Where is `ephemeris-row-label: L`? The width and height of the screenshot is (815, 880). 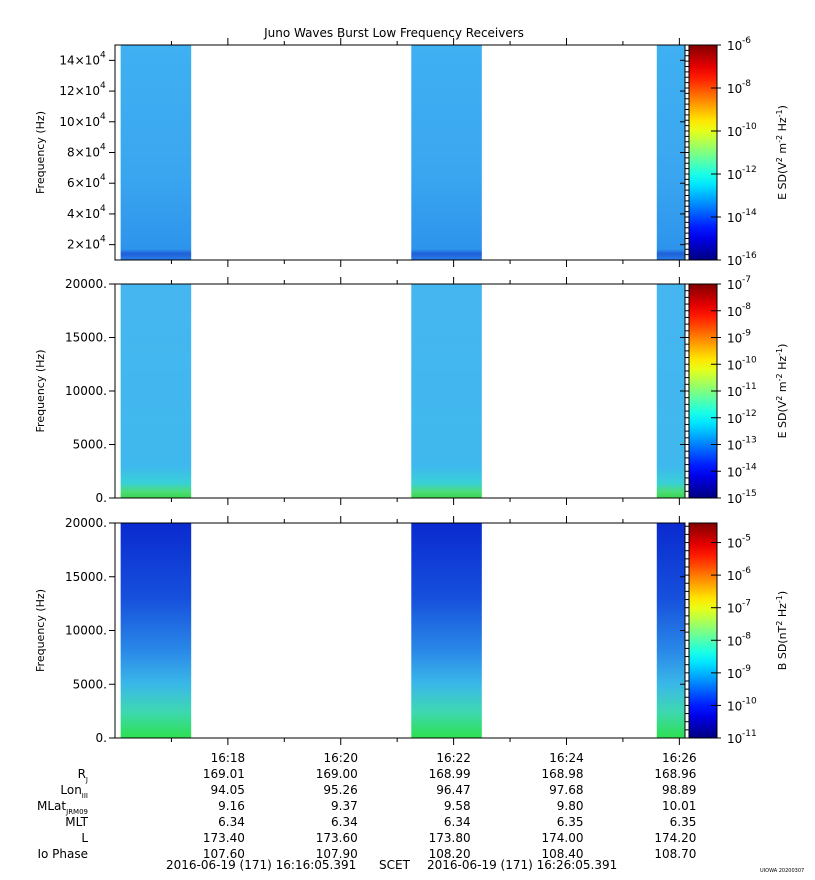
ephemeris-row-label: L is located at coordinates (84, 838).